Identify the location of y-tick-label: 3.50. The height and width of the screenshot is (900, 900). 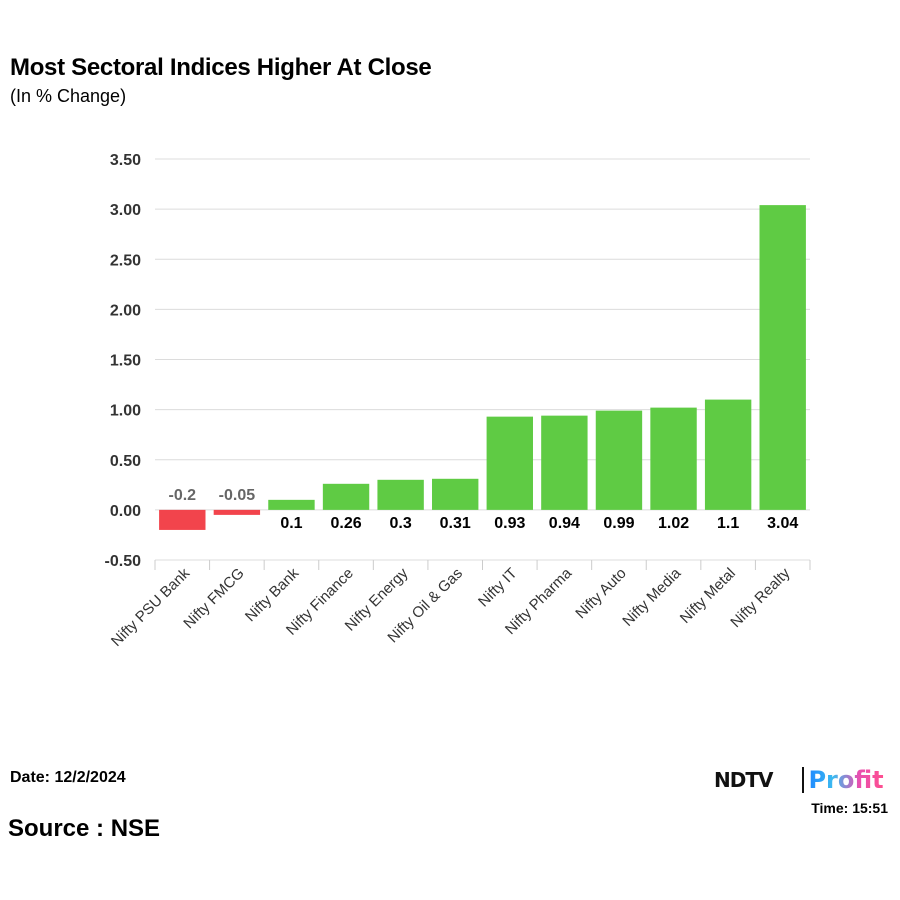
(125, 160).